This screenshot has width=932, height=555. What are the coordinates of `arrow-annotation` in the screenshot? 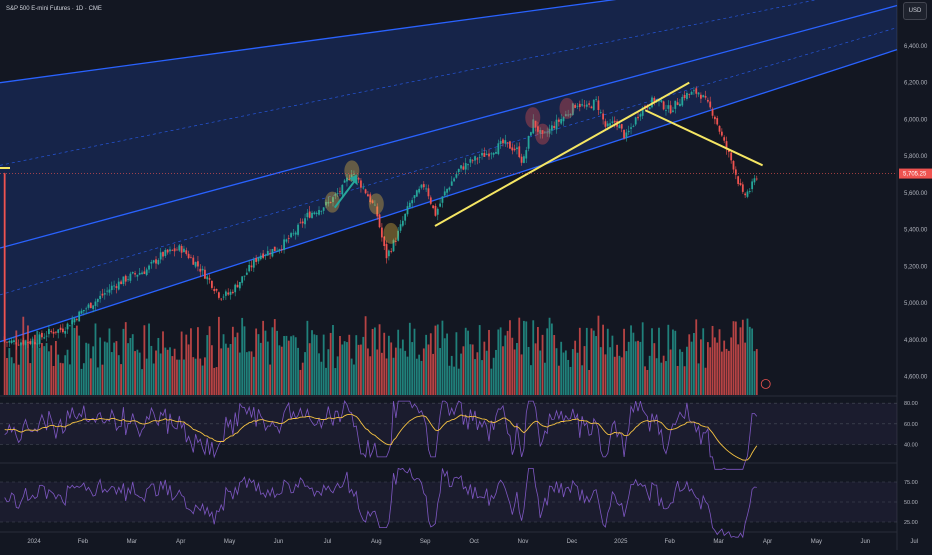 It's located at (345, 193).